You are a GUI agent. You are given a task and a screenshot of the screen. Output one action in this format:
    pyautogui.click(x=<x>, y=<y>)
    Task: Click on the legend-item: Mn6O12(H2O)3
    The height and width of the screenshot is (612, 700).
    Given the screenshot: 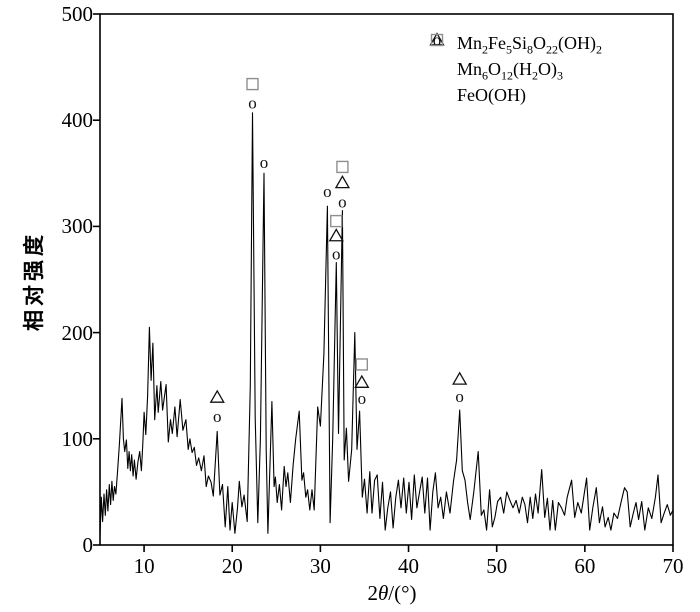 What is the action you would take?
    pyautogui.click(x=514, y=57)
    